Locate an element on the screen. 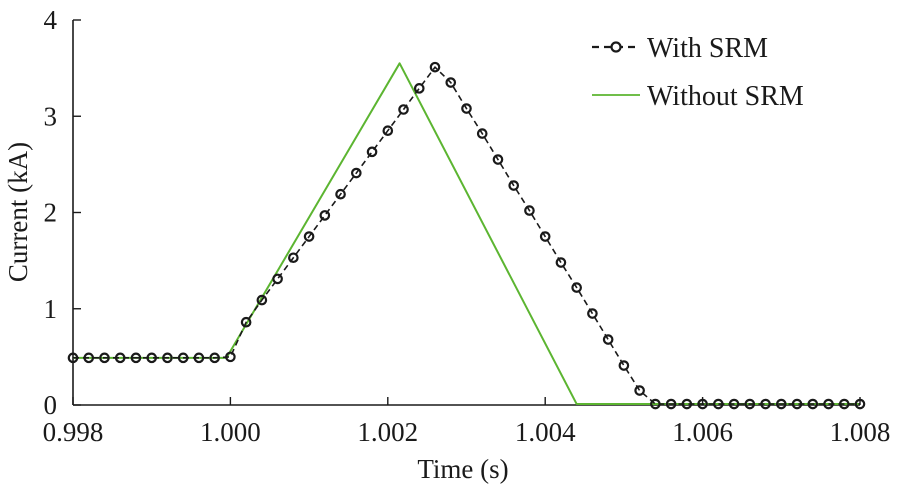  y-tick-label: 1 is located at coordinates (51, 309).